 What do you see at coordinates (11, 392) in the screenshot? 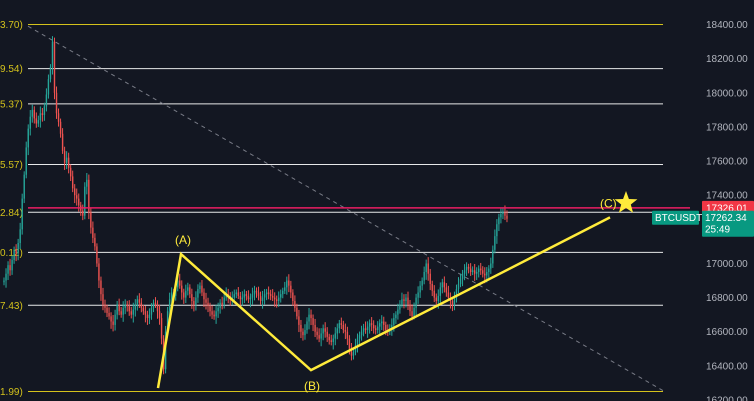
I see `fib-label: 1.99)` at bounding box center [11, 392].